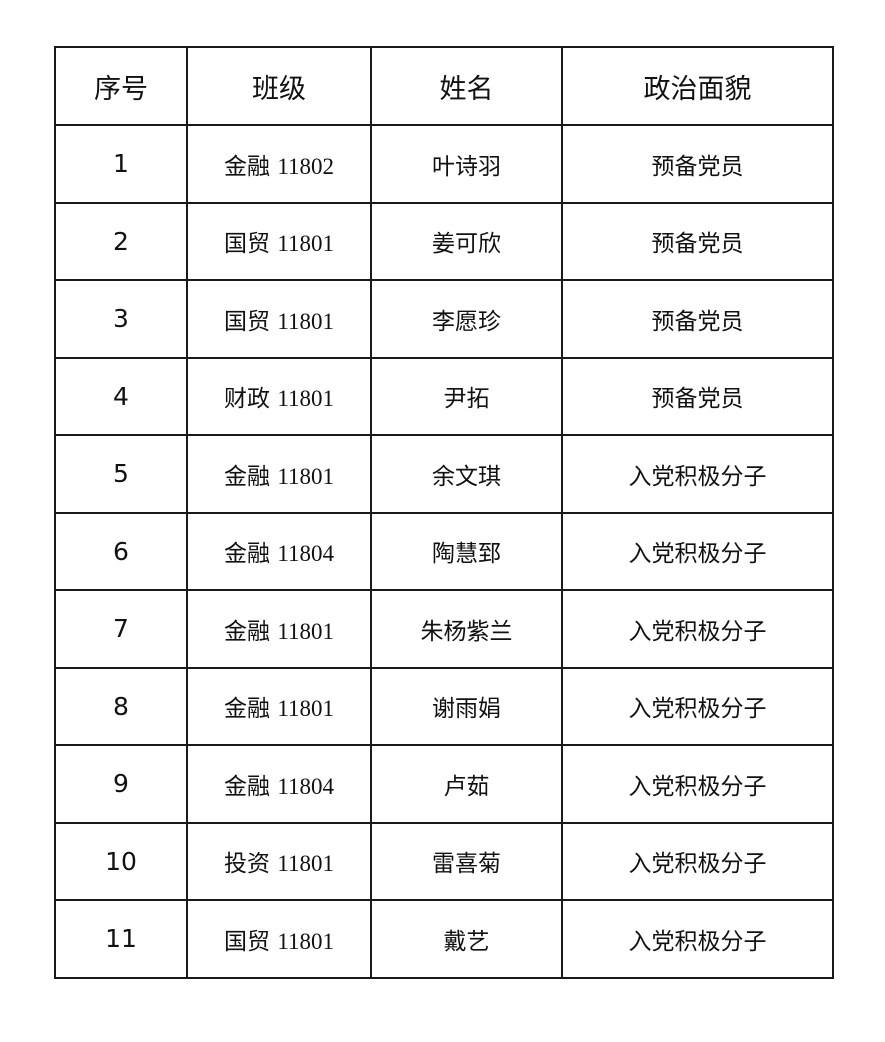 This screenshot has height=1042, width=885. Describe the element at coordinates (466, 861) in the screenshot. I see `cell-name: 雷喜菊` at that location.